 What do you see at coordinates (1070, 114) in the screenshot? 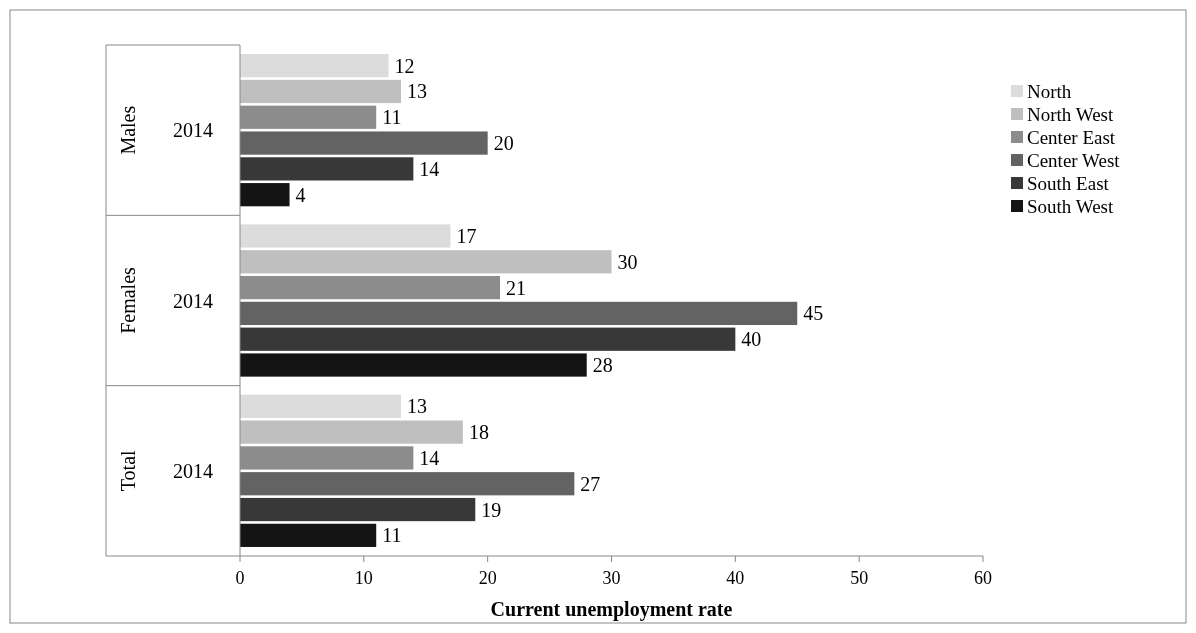
I see `legend-label: North West` at bounding box center [1070, 114].